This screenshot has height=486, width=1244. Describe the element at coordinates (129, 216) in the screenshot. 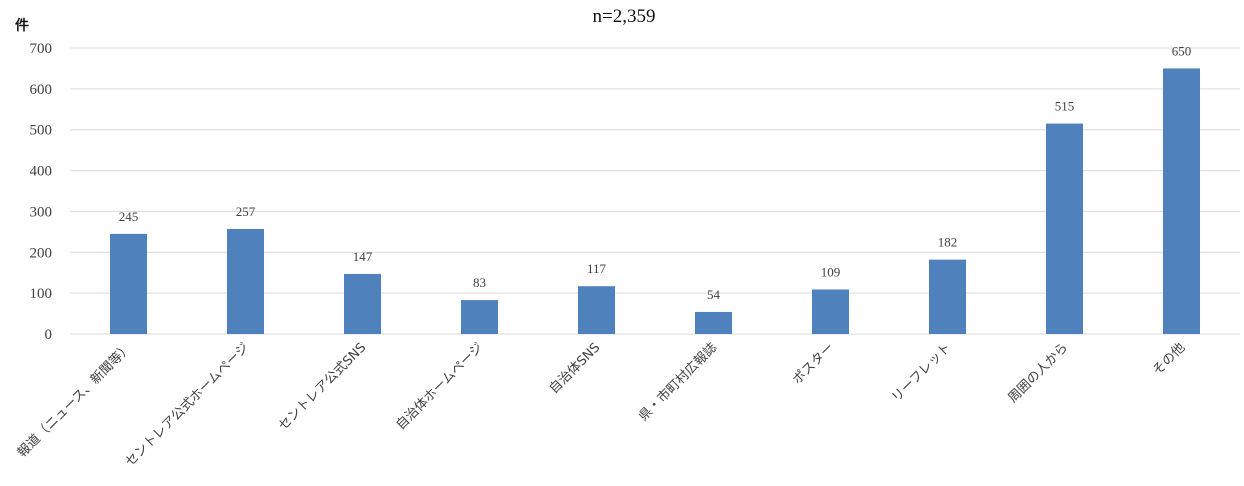

I see `data-label: 245` at that location.